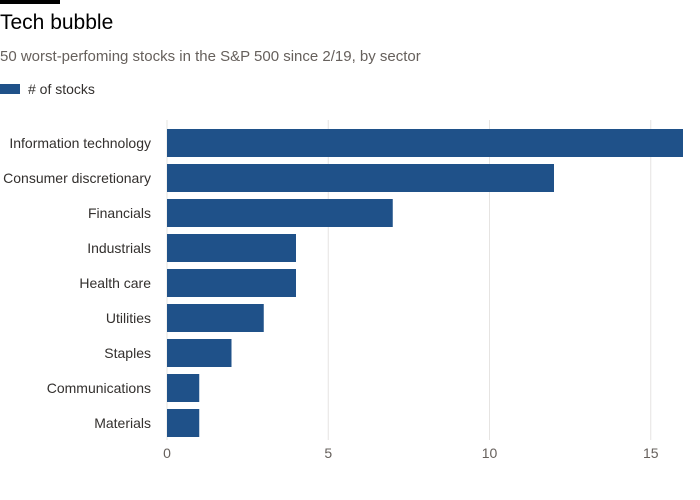 This screenshot has height=500, width=700. I want to click on category-label: Industrials, so click(119, 248).